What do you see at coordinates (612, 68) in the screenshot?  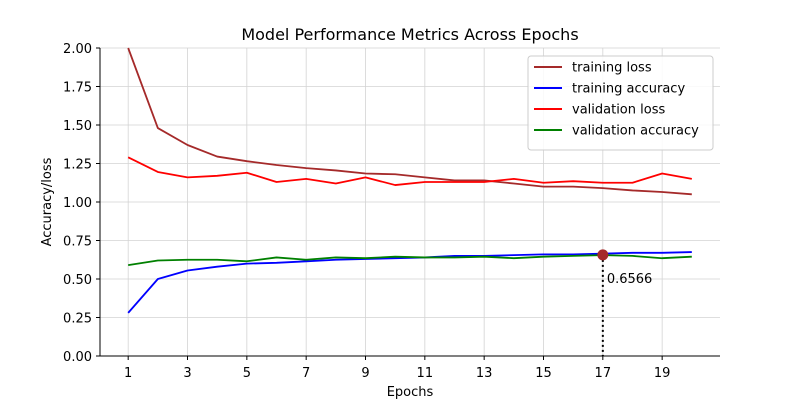 I see `legend-label: training loss` at bounding box center [612, 68].